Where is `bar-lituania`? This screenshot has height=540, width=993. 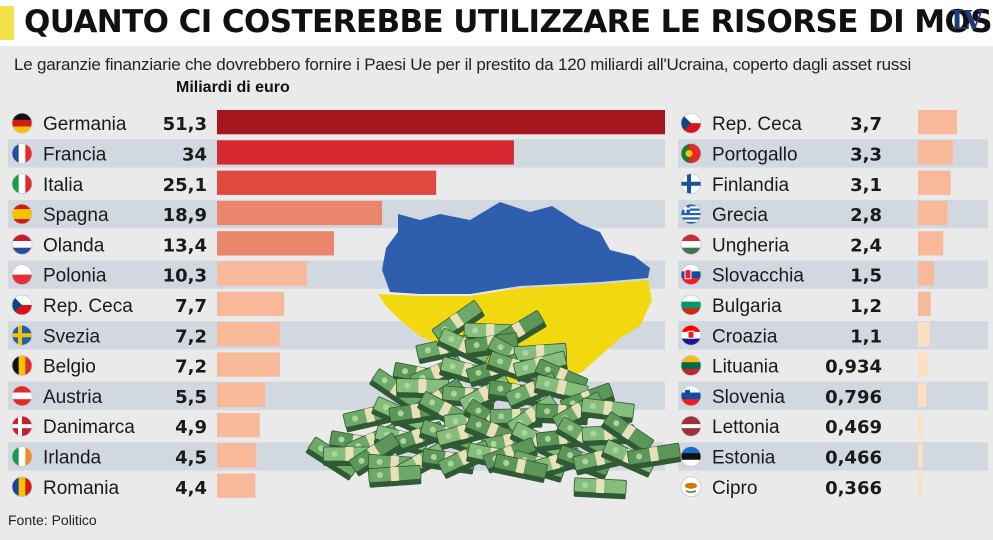 bar-lituania is located at coordinates (923, 364).